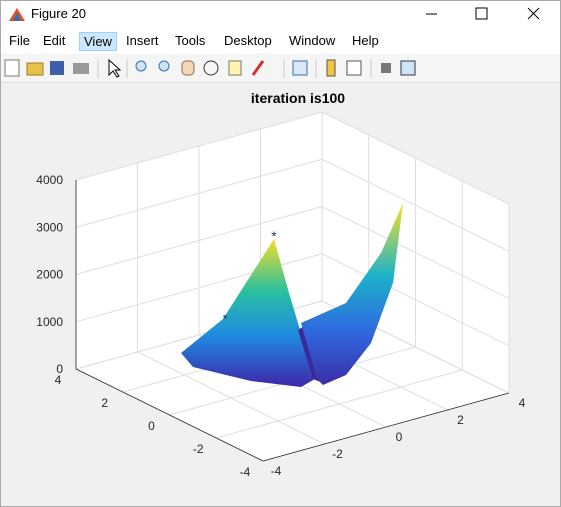  I want to click on window-controls, so click(490, 14).